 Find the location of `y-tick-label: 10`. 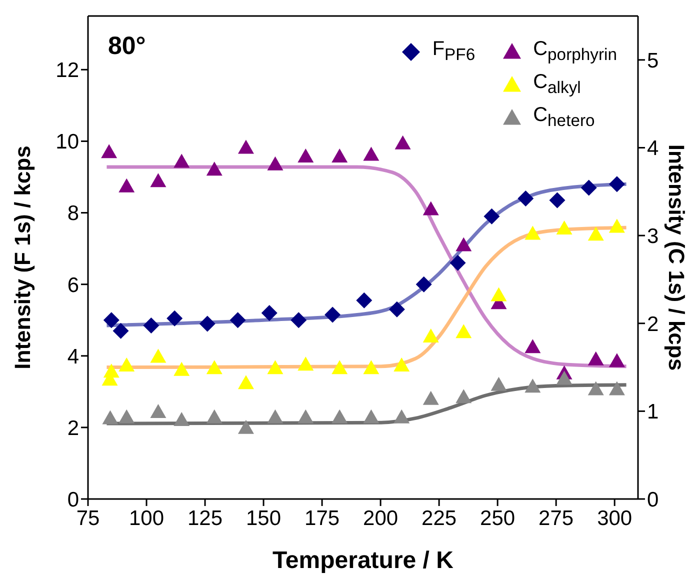

y-tick-label: 10 is located at coordinates (67, 142).